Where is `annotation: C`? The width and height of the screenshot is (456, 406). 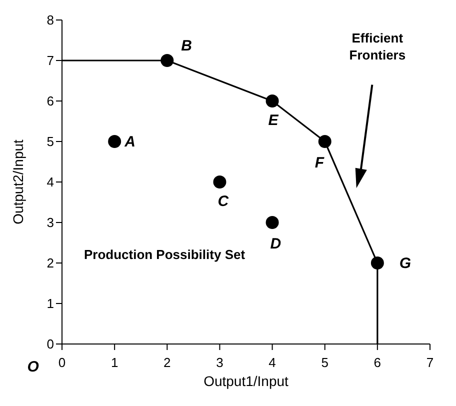
annotation: C is located at coordinates (224, 201).